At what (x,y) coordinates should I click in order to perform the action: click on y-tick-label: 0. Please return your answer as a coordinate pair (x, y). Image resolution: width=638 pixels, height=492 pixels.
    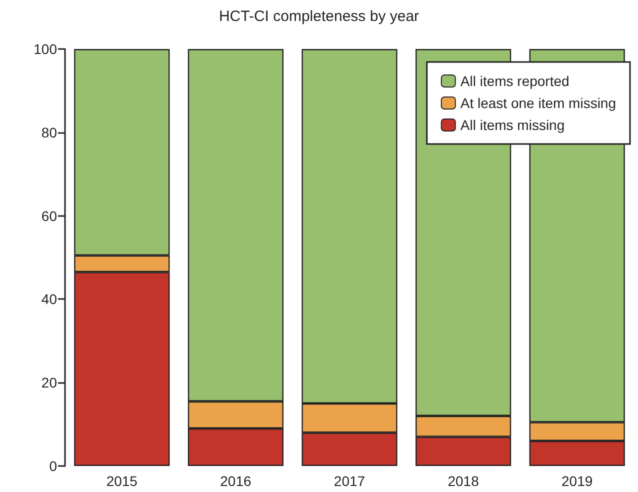
    Looking at the image, I should click on (53, 466).